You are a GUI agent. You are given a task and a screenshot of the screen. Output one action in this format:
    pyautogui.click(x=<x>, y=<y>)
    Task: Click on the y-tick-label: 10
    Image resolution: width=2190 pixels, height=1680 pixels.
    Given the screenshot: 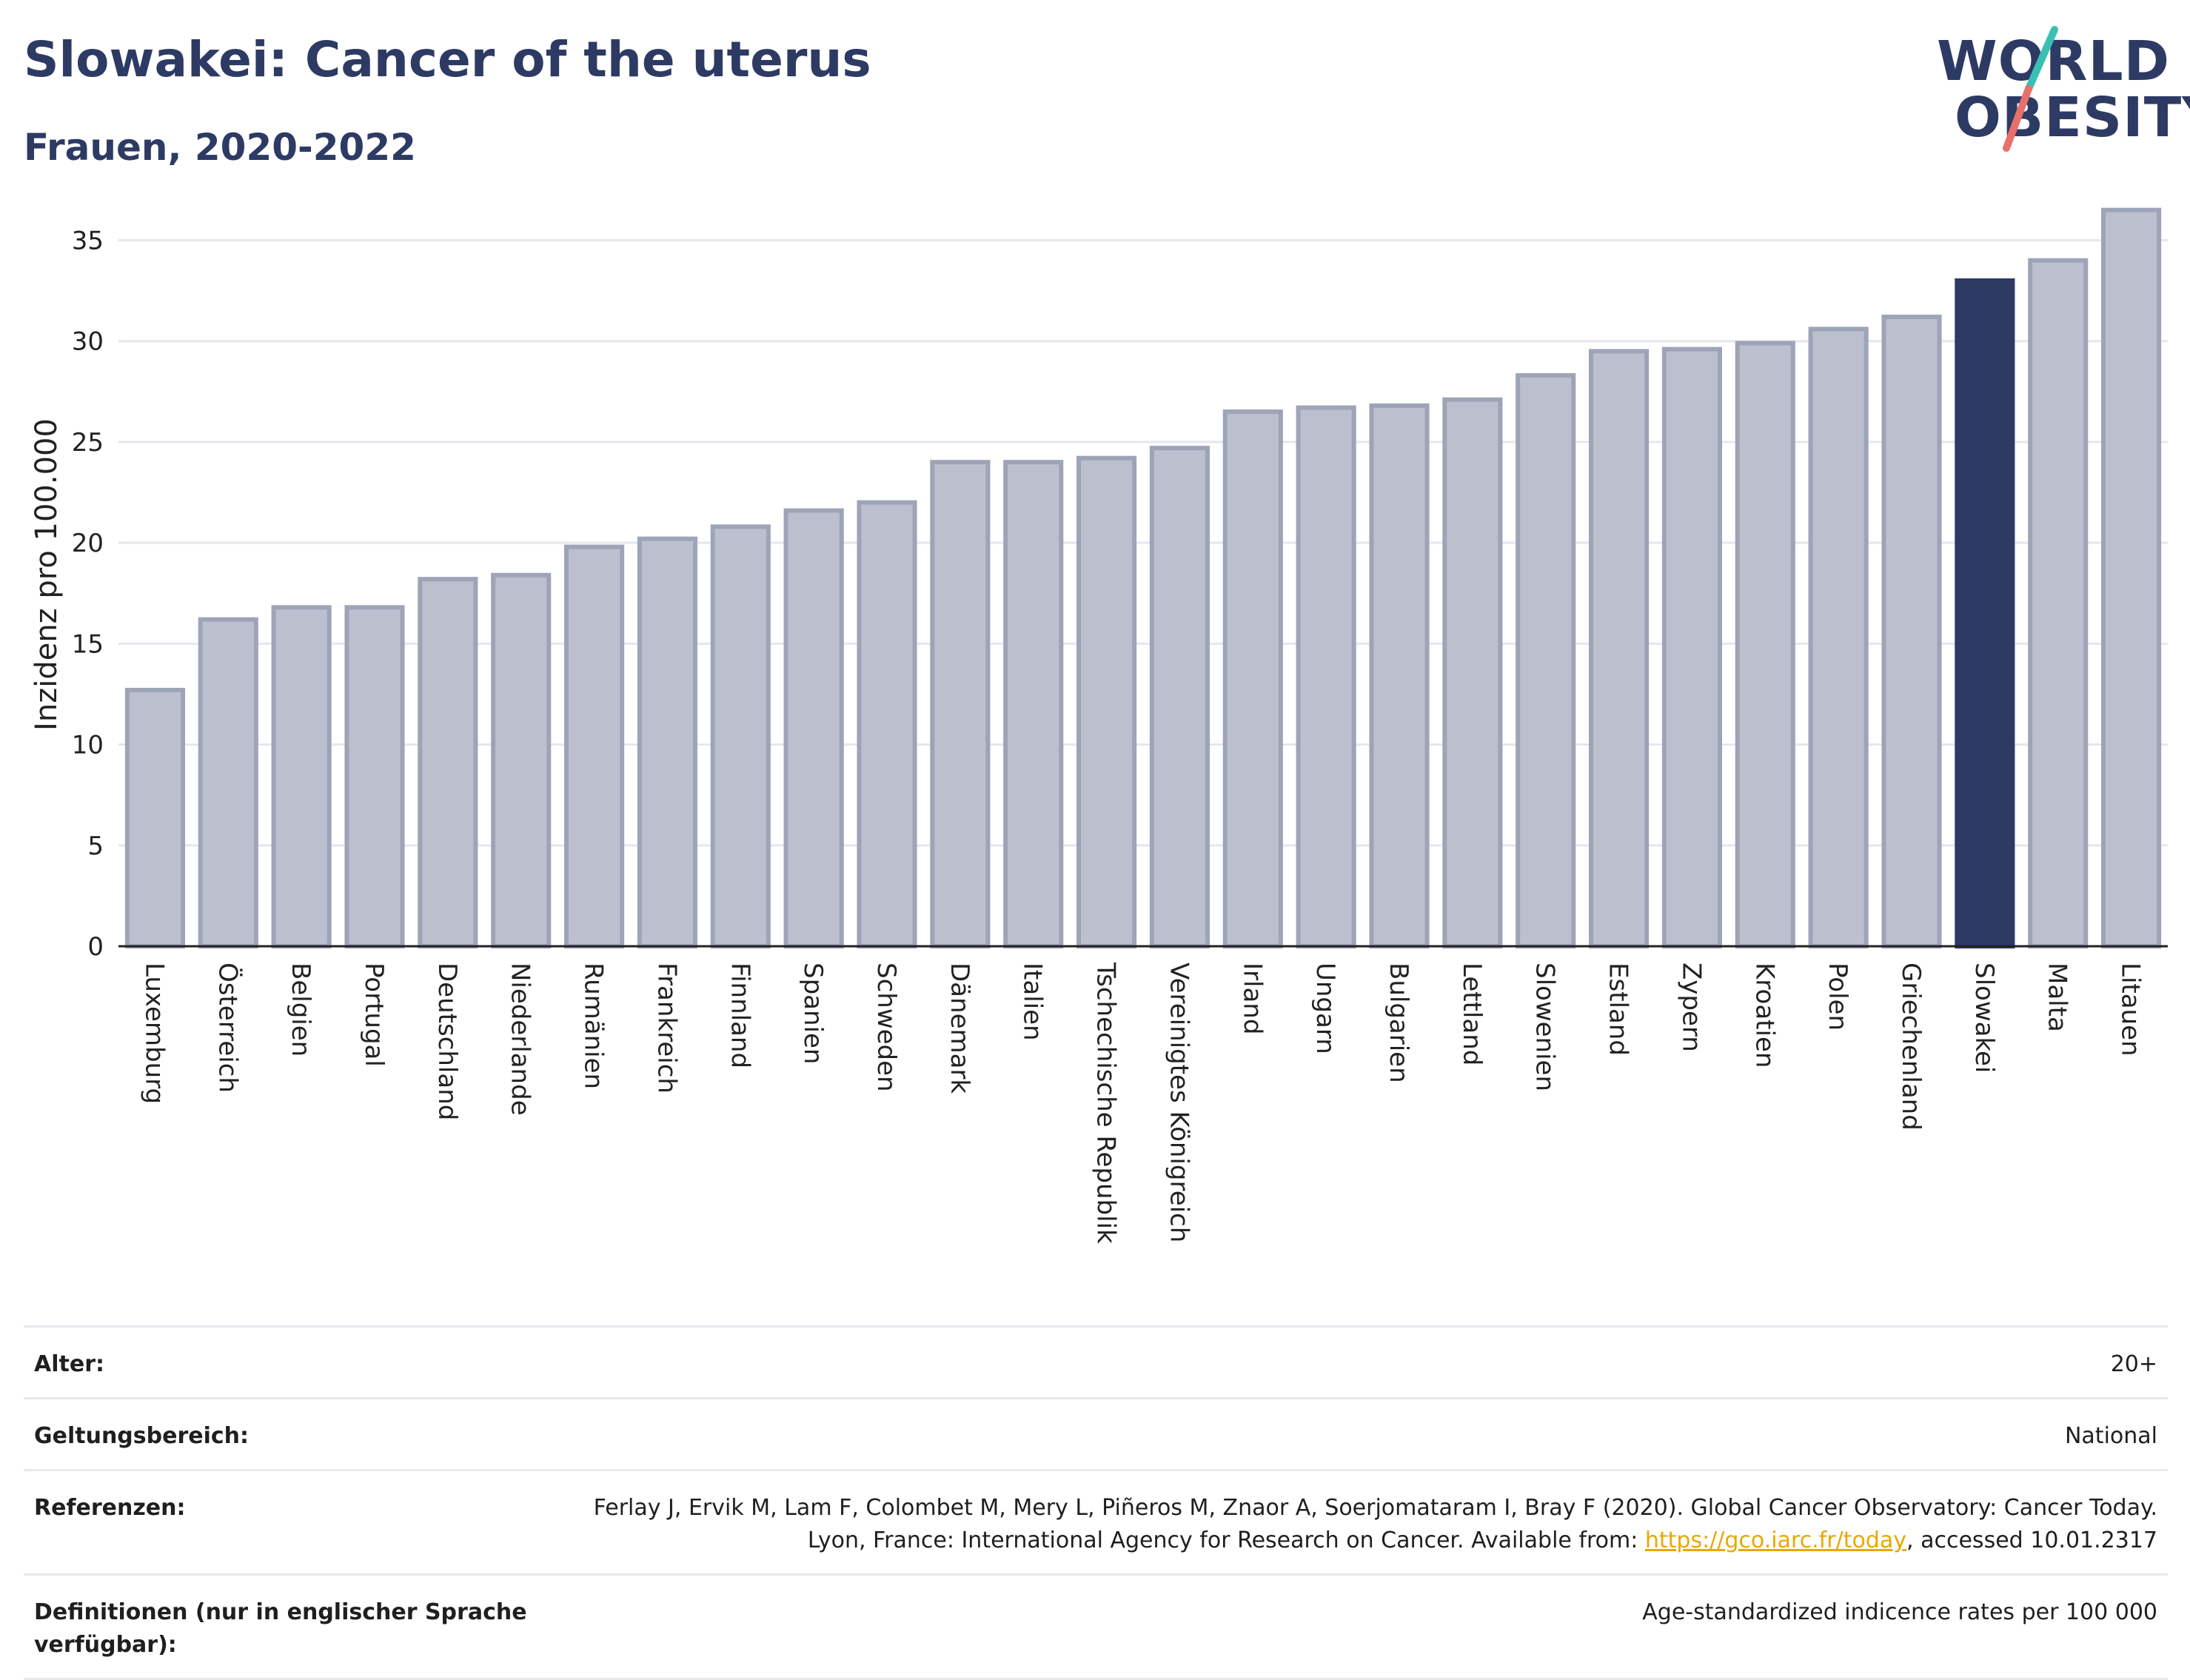 What is the action you would take?
    pyautogui.click(x=88, y=745)
    